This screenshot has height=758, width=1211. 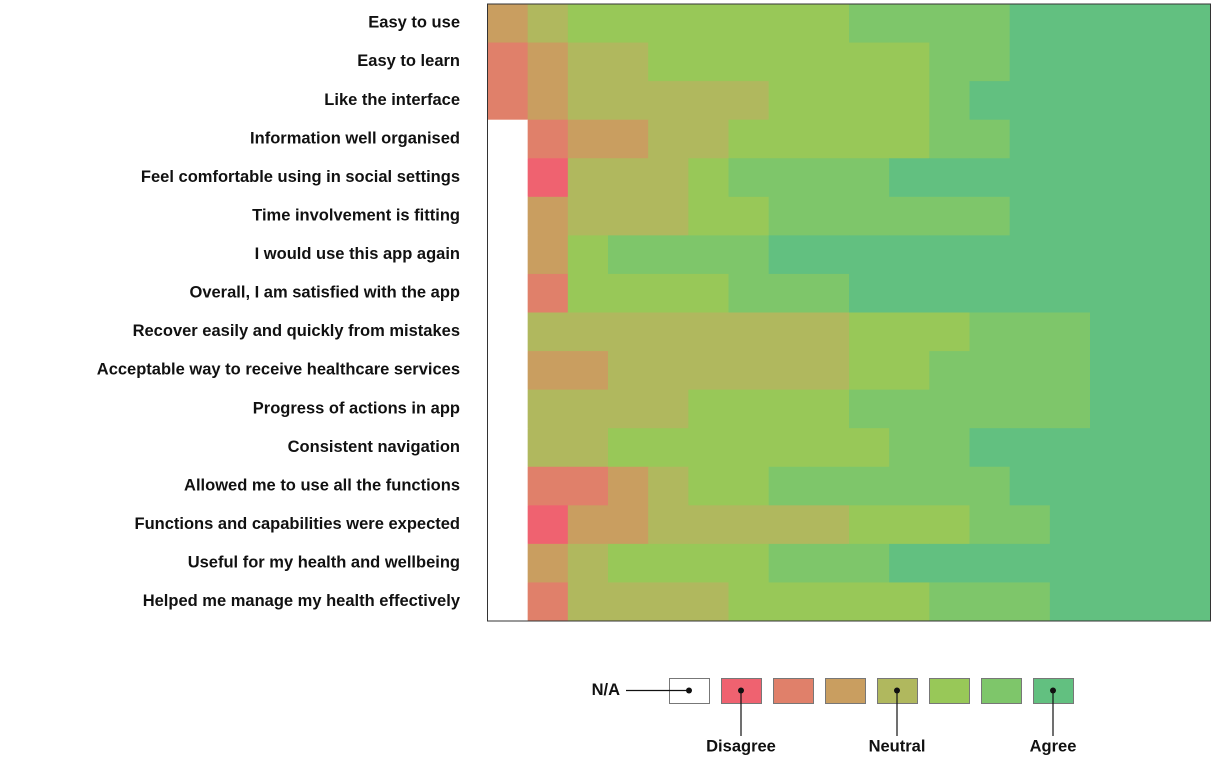 I want to click on row-label: Information well organised, so click(x=355, y=138).